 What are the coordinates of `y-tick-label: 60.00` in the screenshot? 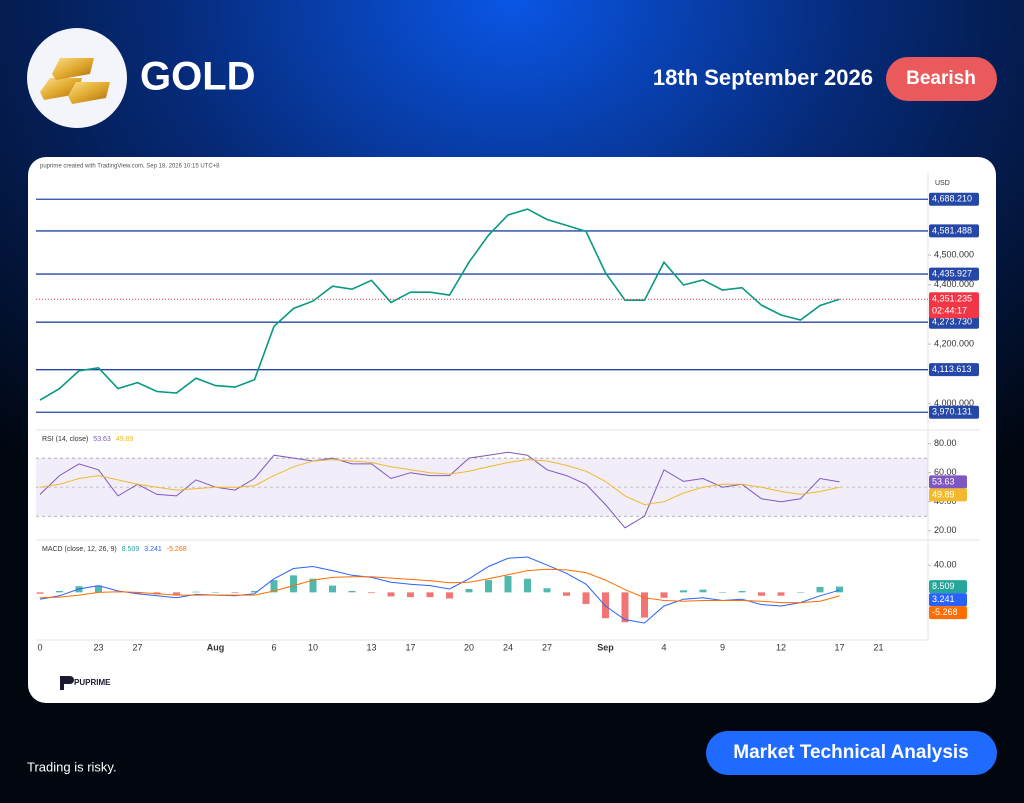 It's located at (945, 472).